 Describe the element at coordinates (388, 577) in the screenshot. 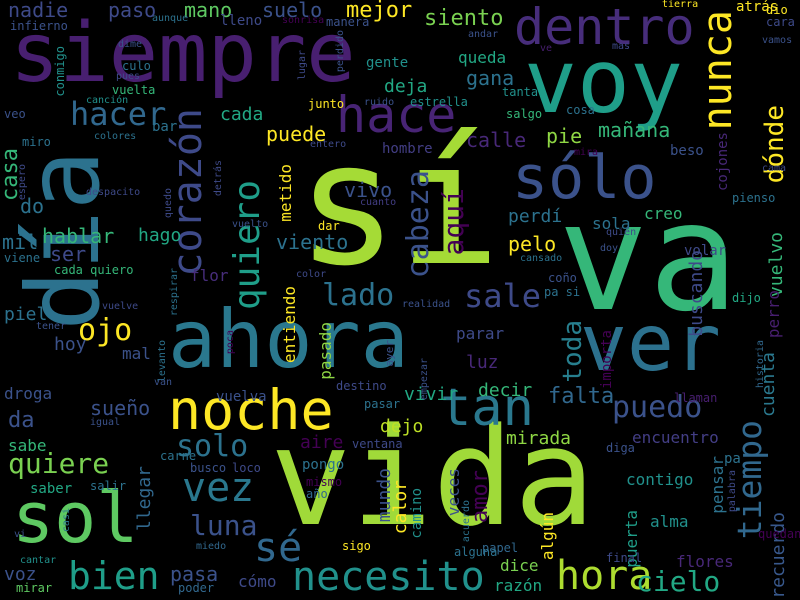

I see `word-necesito: necesito` at that location.